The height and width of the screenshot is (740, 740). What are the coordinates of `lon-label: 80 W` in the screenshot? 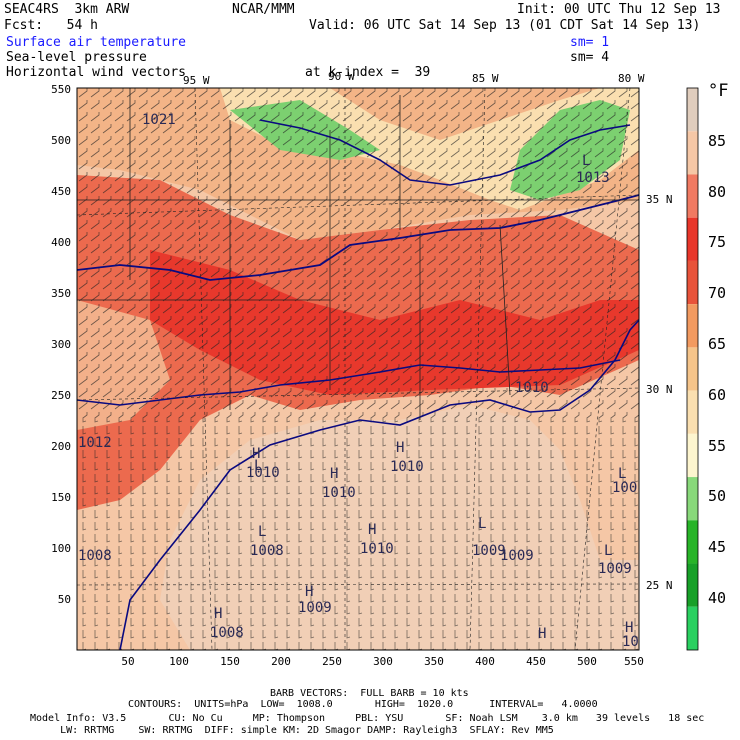 It's located at (631, 78).